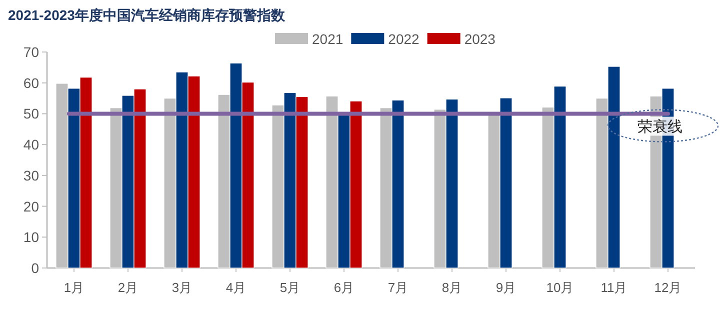  I want to click on ref-line-label: 荣衰线, so click(660, 127).